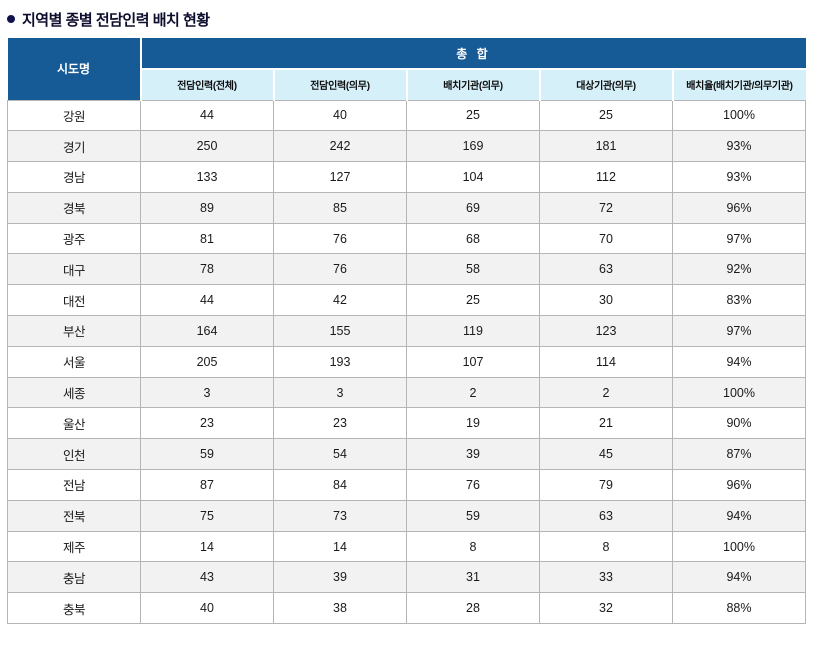  Describe the element at coordinates (207, 331) in the screenshot. I see `value-cell: 164` at that location.